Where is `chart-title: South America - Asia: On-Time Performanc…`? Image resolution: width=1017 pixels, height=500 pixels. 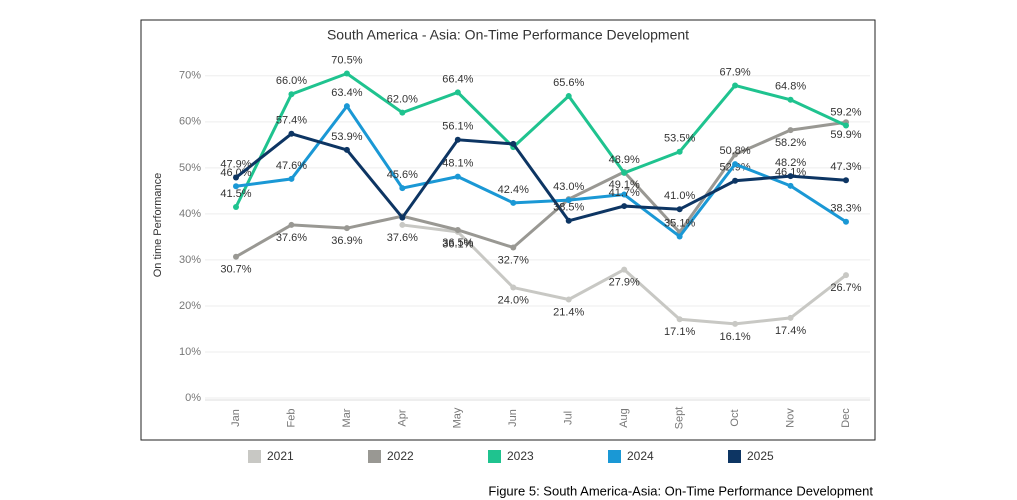 chart-title: South America - Asia: On-Time Performanc… is located at coordinates (508, 35).